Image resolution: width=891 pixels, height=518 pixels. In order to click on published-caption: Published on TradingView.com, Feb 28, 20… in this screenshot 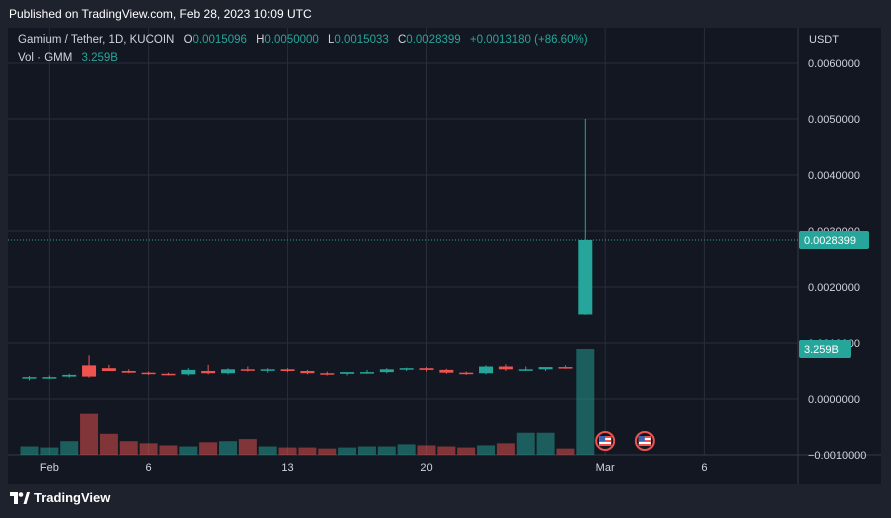, I will do `click(160, 14)`.